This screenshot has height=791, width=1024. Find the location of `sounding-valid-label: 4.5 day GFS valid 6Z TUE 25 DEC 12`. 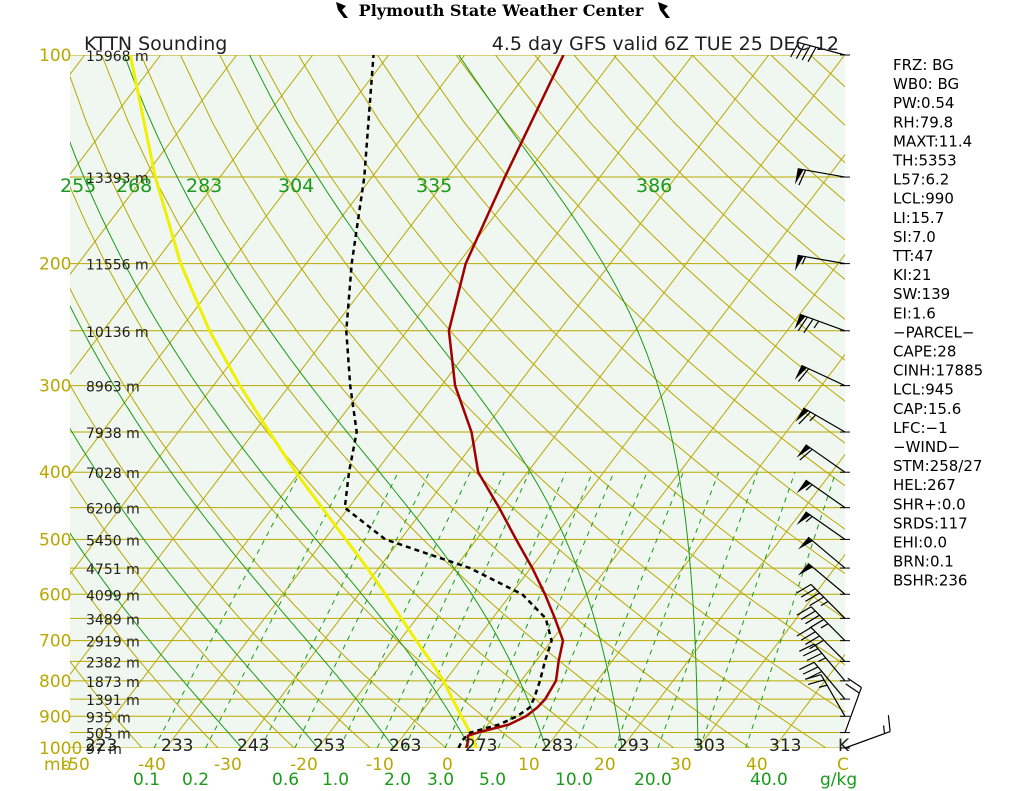

sounding-valid-label: 4.5 day GFS valid 6Z TUE 25 DEC 12 is located at coordinates (665, 44).